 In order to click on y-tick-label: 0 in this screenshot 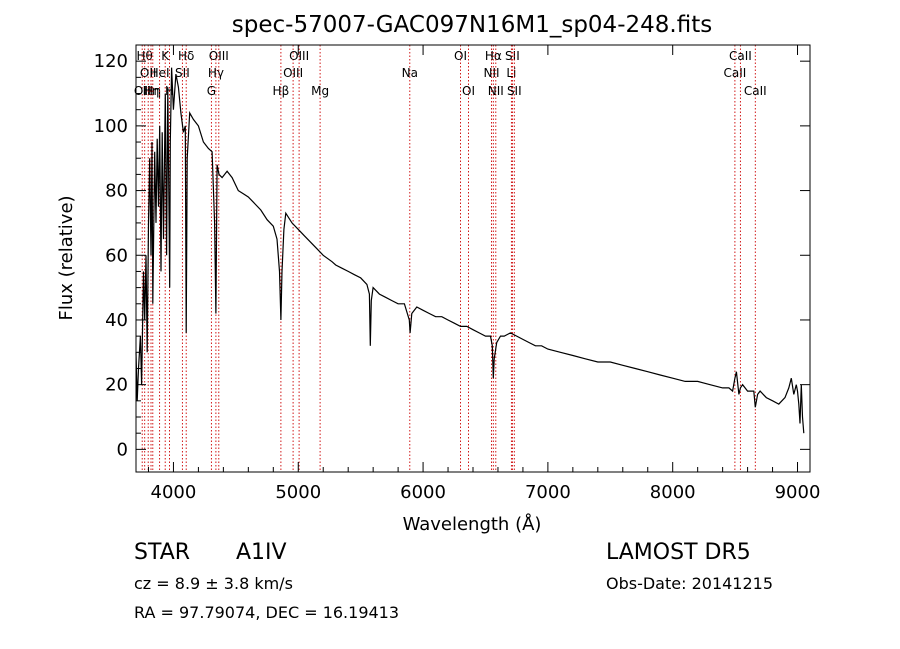, I will do `click(122, 449)`.